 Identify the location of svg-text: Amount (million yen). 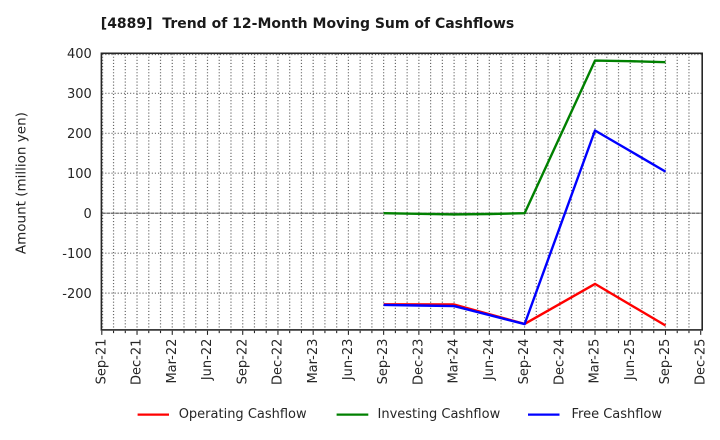
(22, 183).